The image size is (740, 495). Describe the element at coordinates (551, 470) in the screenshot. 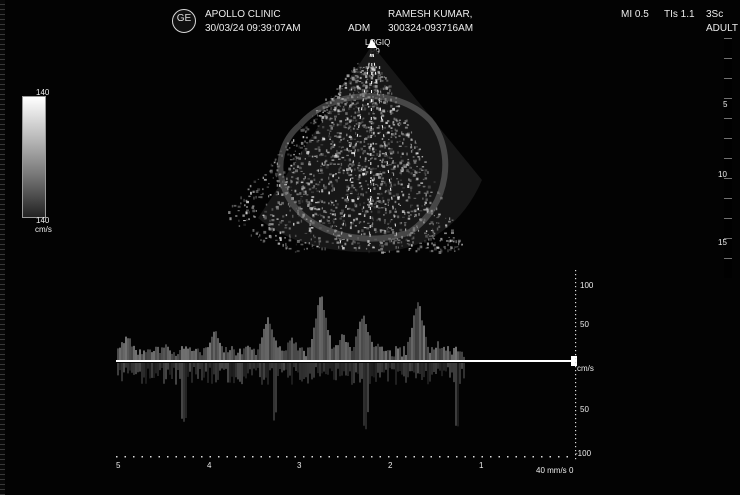

I see `sweep-speed: 40 mm/s` at that location.